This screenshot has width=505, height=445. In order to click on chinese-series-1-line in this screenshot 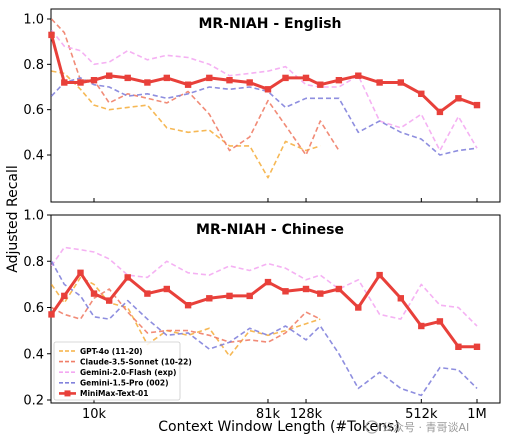, I will do `click(186, 316)`.